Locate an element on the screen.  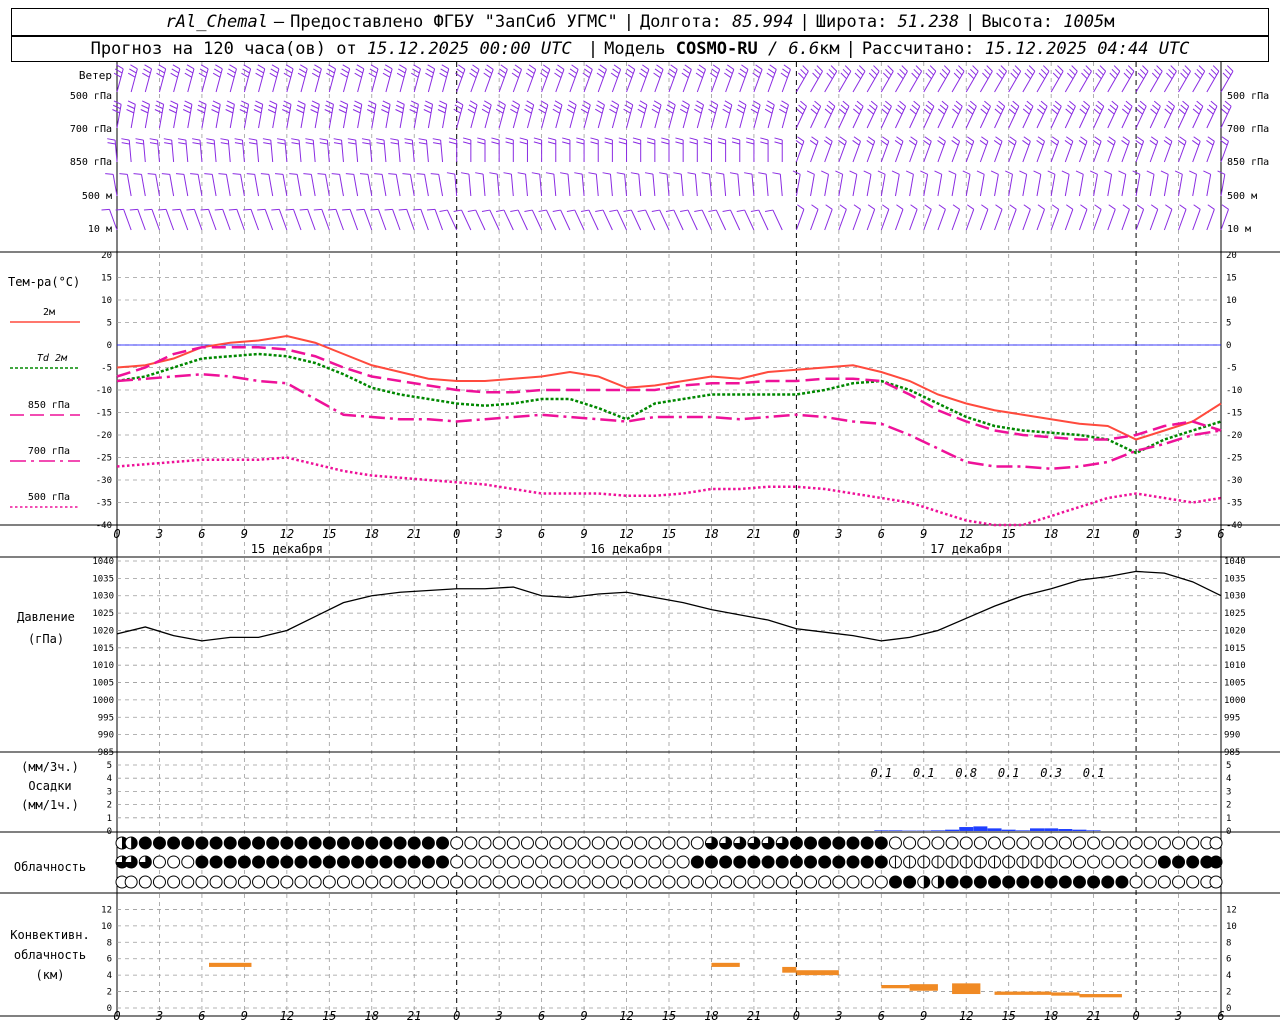
pressure-ytick-label-right: 995 is located at coordinates (1232, 718).